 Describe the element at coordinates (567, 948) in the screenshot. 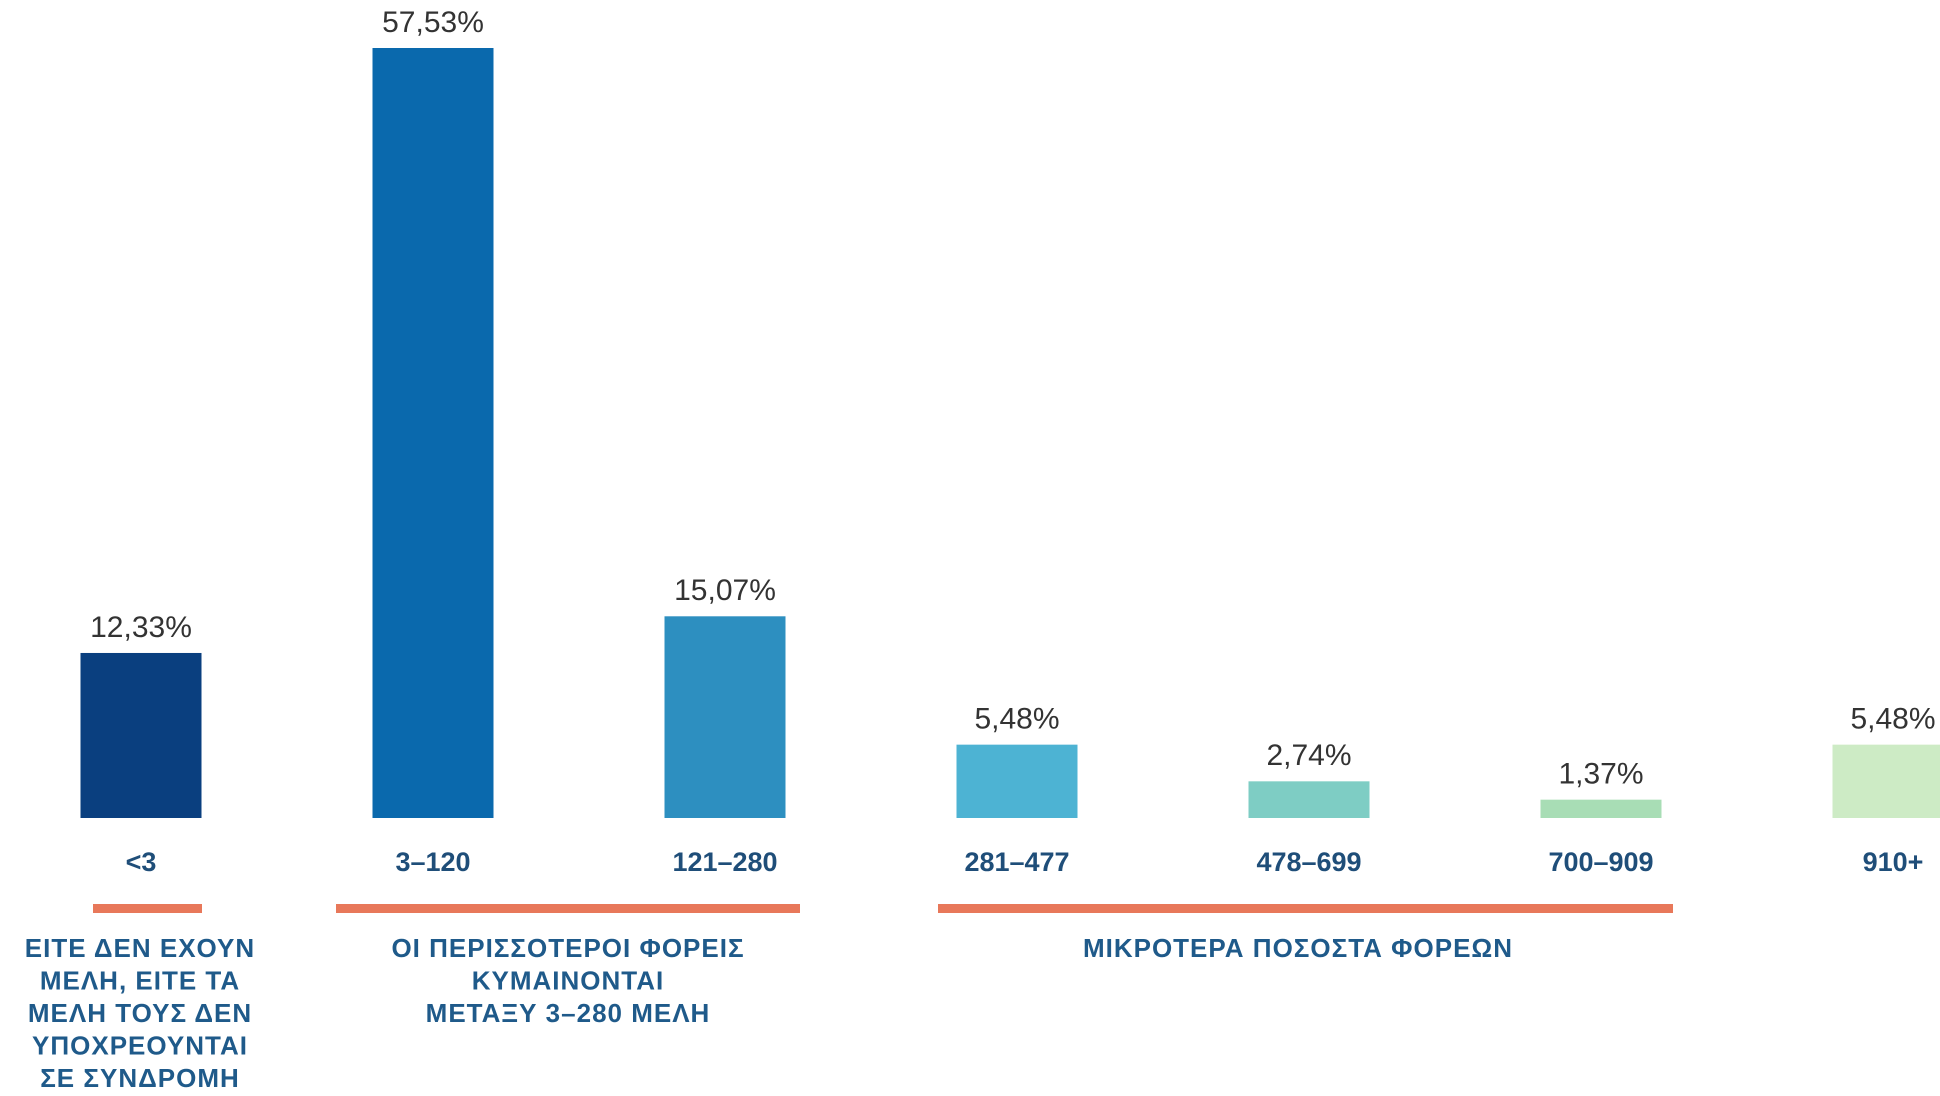

I see `group-annotation: ΟΙ ΠΕΡΙΣΣΟΤΕΡΟΙ ΦΟΡΕΙΣ` at that location.